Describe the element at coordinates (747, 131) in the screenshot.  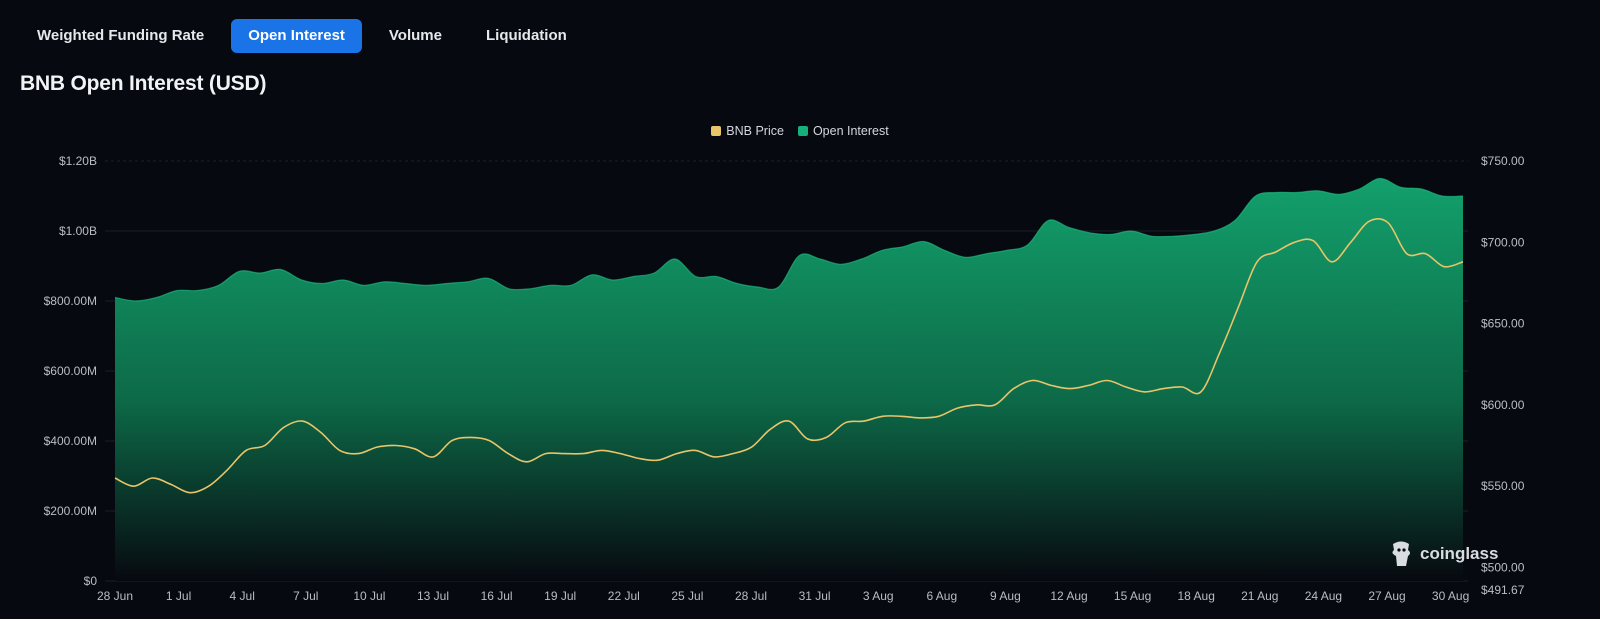
I see `legend-item-bnb-price: BNB Price` at that location.